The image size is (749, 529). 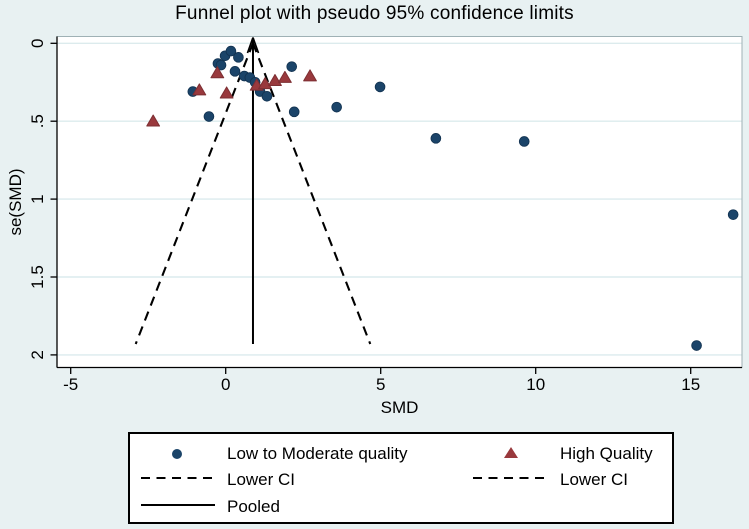 What do you see at coordinates (690, 384) in the screenshot?
I see `x-tick-label: 15` at bounding box center [690, 384].